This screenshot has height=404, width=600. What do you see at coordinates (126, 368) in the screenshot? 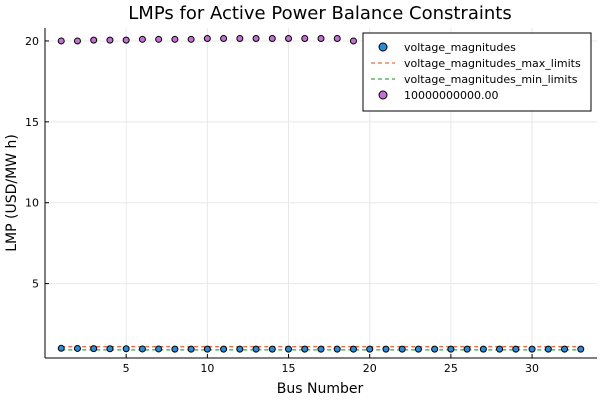
I see `x-tick-label: 5` at bounding box center [126, 368].